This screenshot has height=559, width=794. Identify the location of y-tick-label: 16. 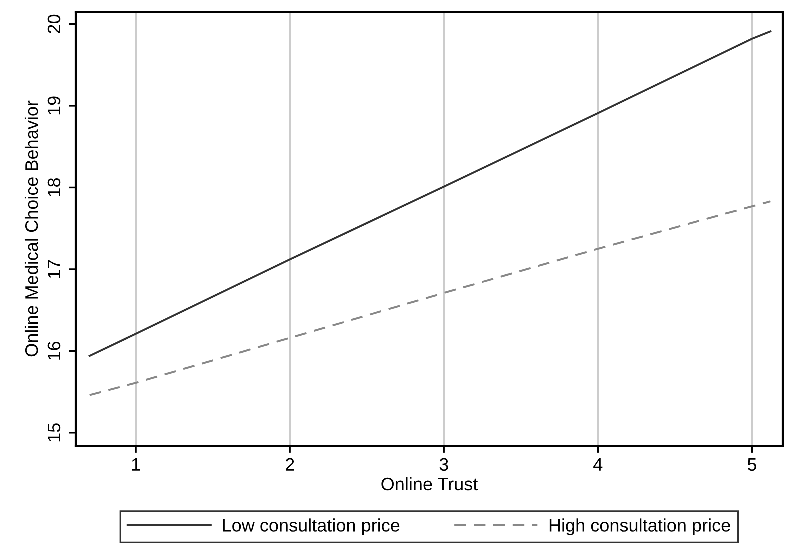
(54, 351).